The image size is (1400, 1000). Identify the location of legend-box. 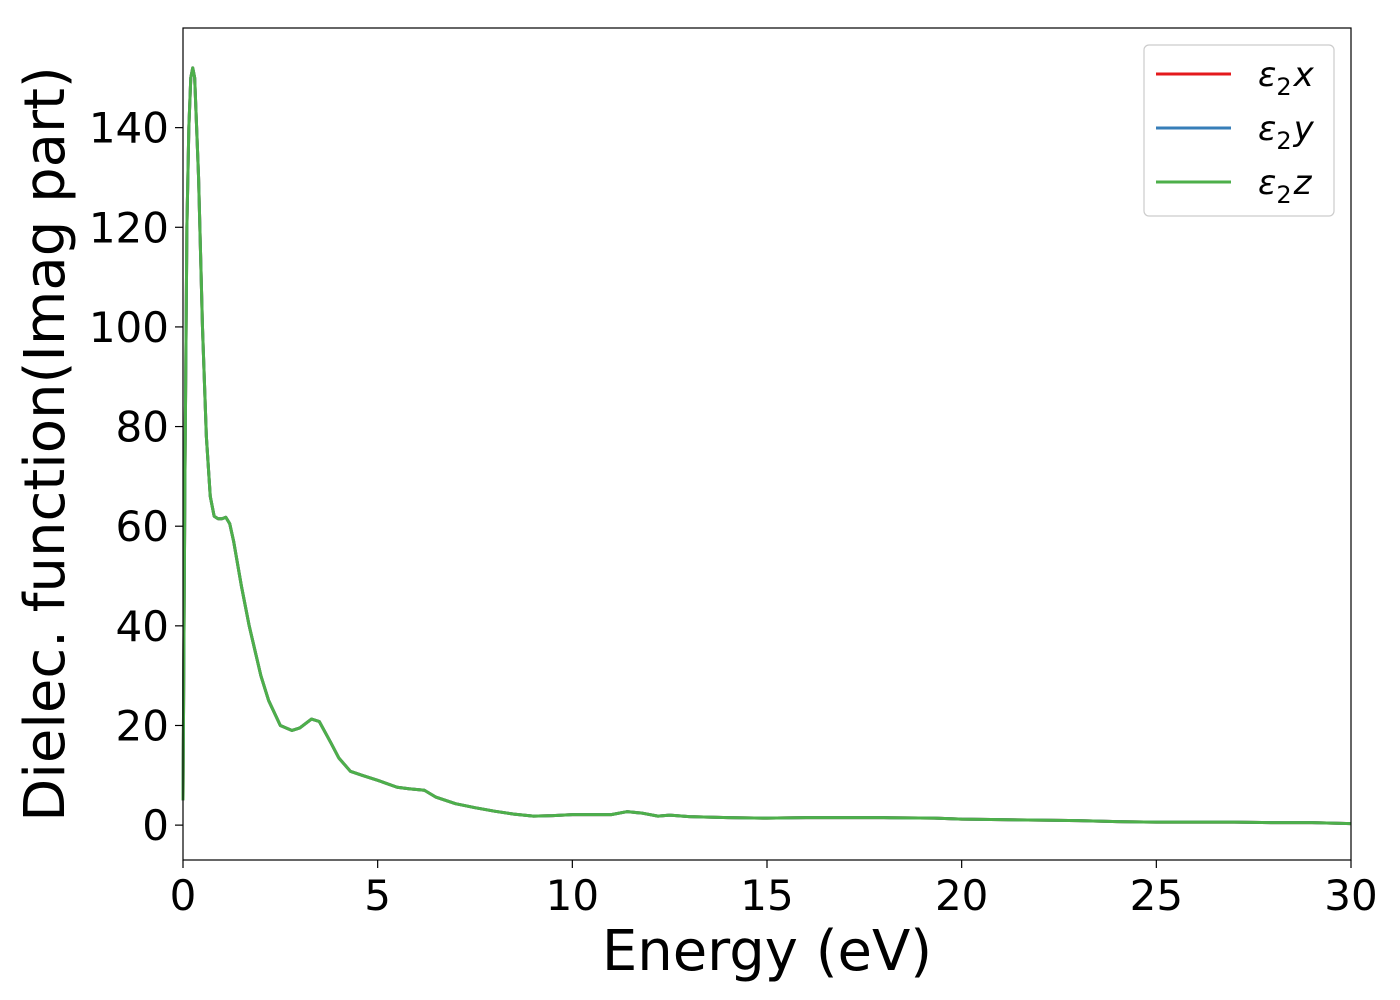
(1239, 130).